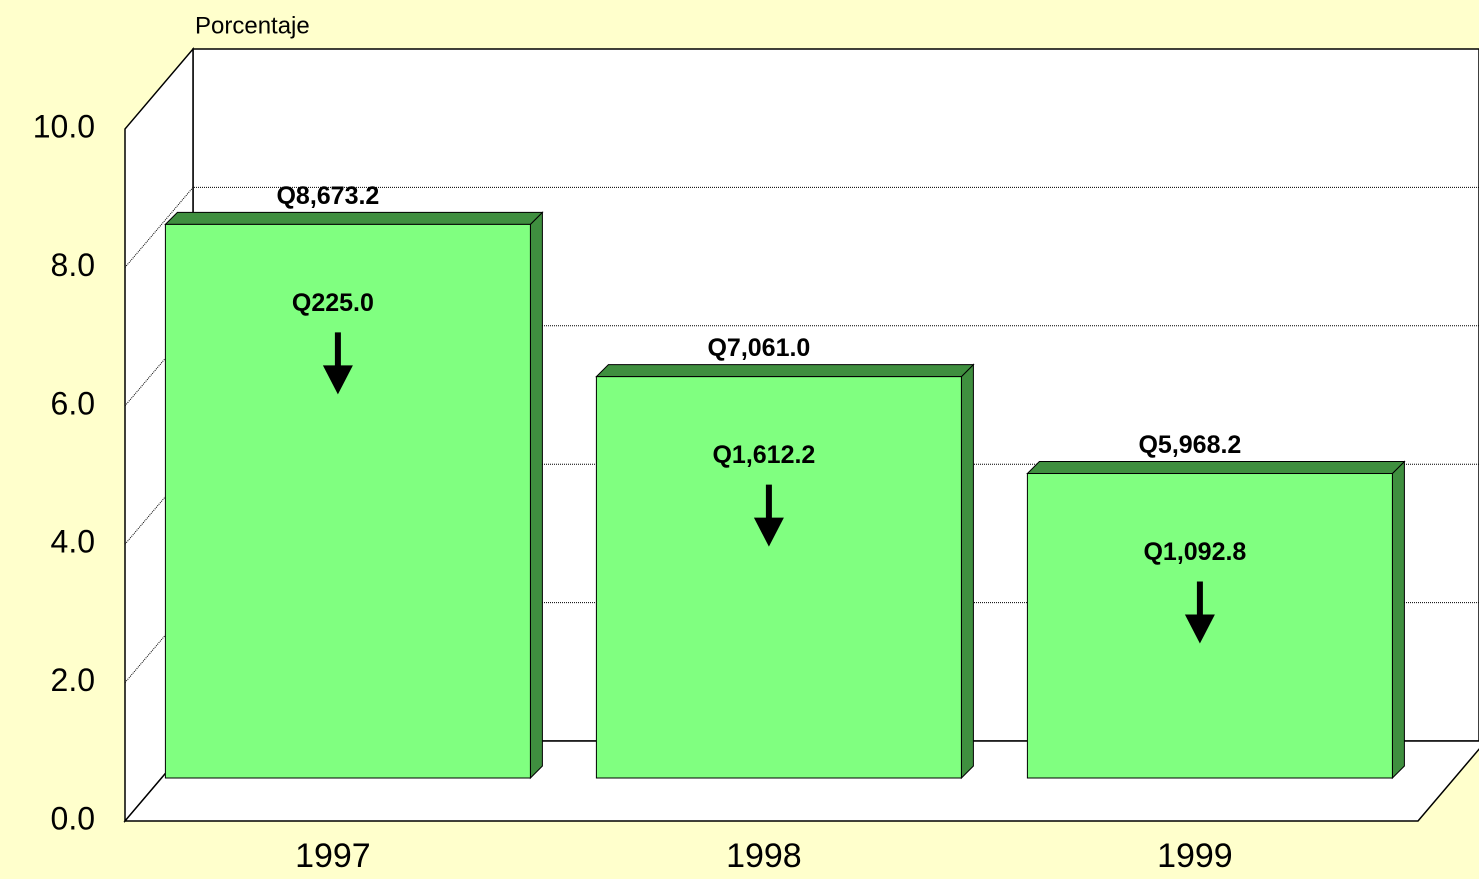 Image resolution: width=1479 pixels, height=879 pixels. I want to click on y-tick-label: 2.0, so click(73, 680).